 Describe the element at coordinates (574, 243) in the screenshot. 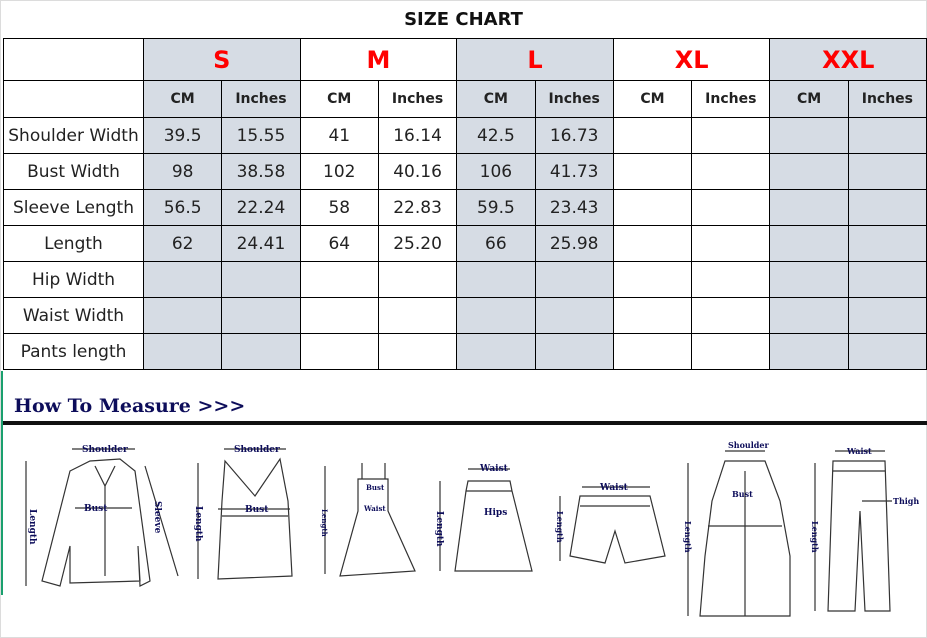

I see `measurement-cell: 25.98` at that location.